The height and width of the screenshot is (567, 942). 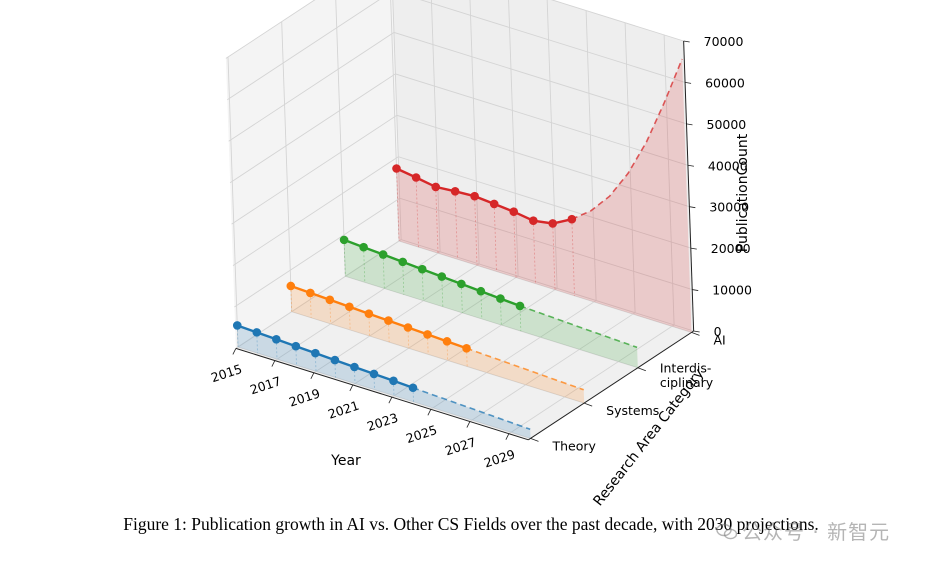 I want to click on x-tick-label: 2025, so click(x=421, y=434).